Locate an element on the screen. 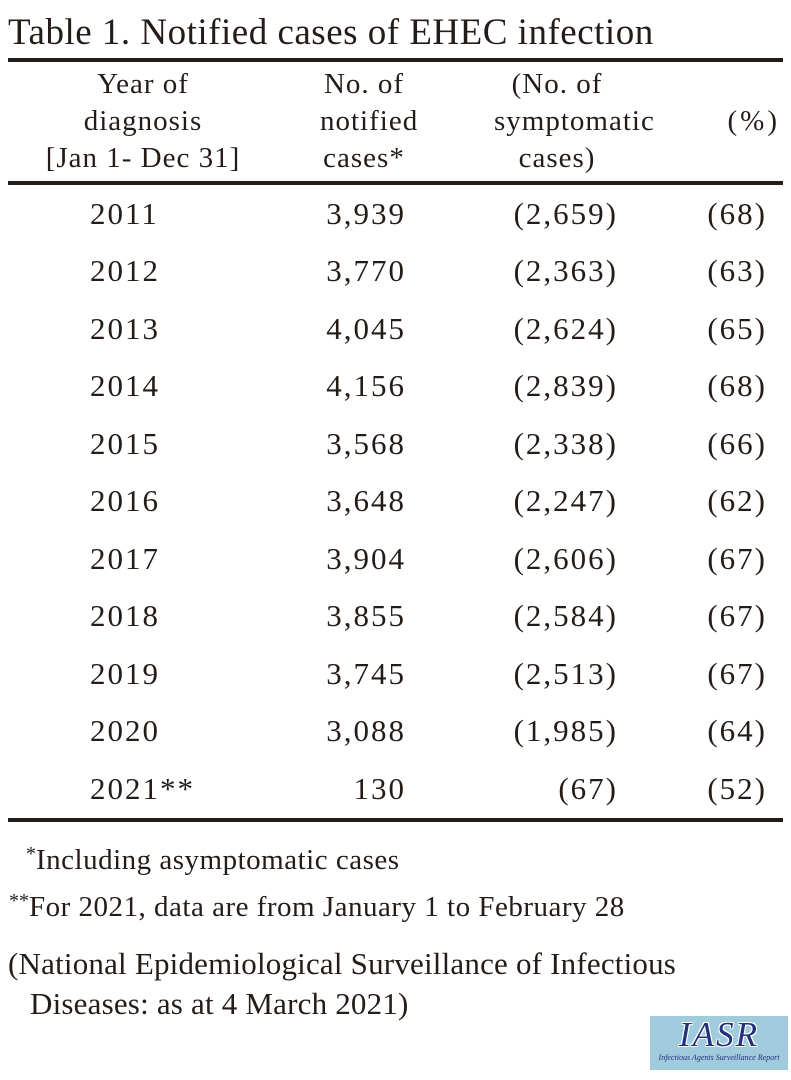 Image resolution: width=791 pixels, height=1080 pixels. table-row: 2013 4,045 (2,624) (65) is located at coordinates (395, 329).